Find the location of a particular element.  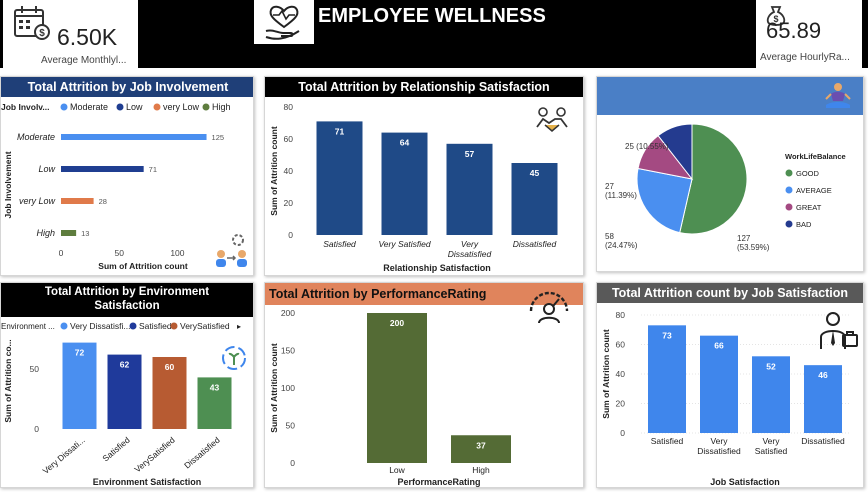

y-tick-label: 60 is located at coordinates (289, 139).